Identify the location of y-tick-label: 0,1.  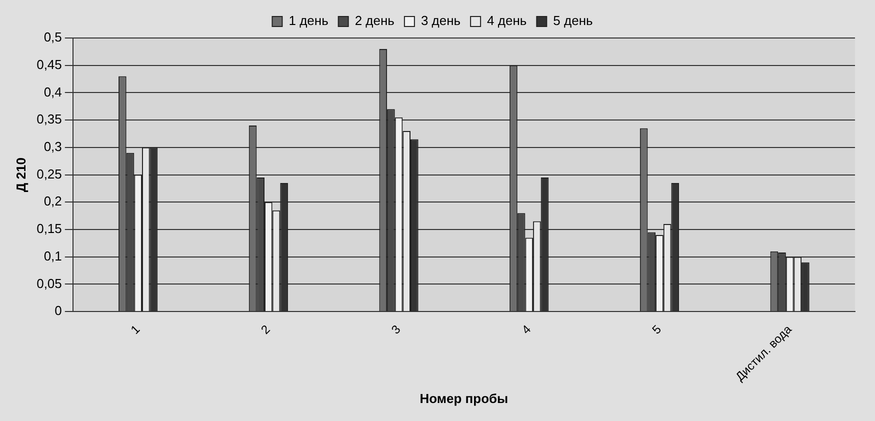
(53, 256).